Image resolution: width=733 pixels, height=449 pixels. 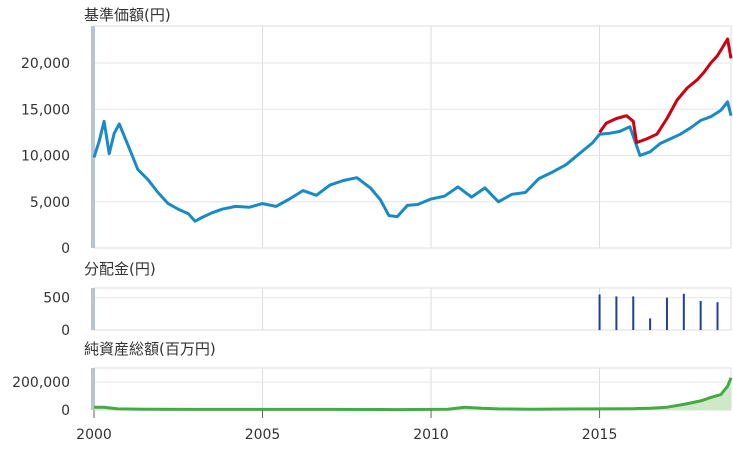 What do you see at coordinates (94, 435) in the screenshot?
I see `x-tick-label: 2000` at bounding box center [94, 435].